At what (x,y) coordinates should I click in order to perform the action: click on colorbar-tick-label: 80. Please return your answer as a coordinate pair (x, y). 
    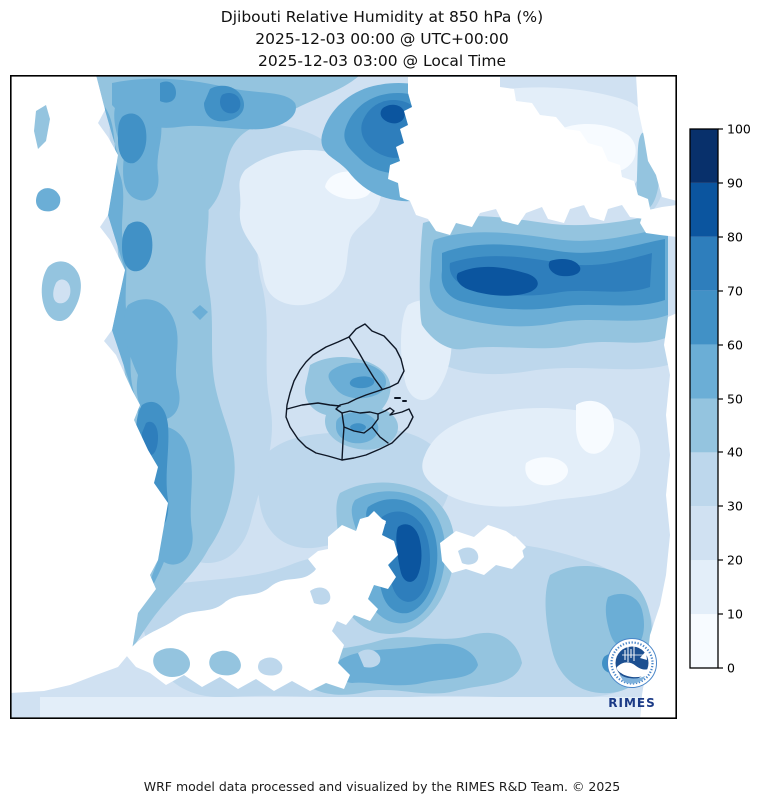
    Looking at the image, I should click on (735, 237).